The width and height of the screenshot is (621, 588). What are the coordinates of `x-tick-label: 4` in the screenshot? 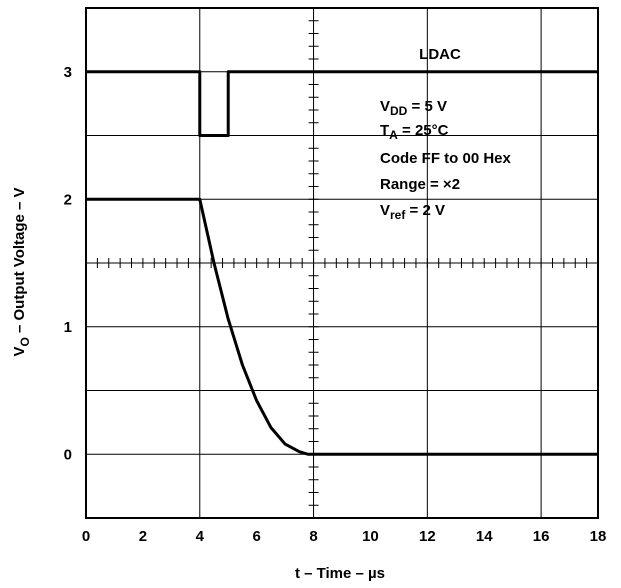 It's located at (200, 536).